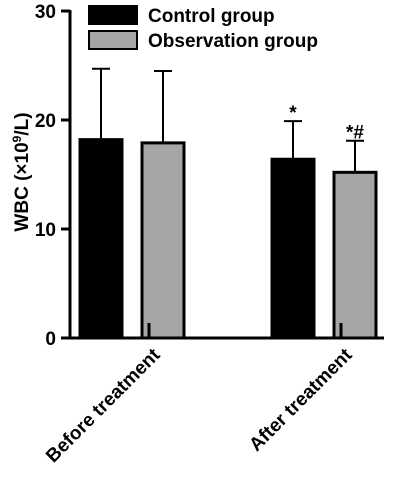  Describe the element at coordinates (45, 230) in the screenshot. I see `y-tick-label: 10` at that location.